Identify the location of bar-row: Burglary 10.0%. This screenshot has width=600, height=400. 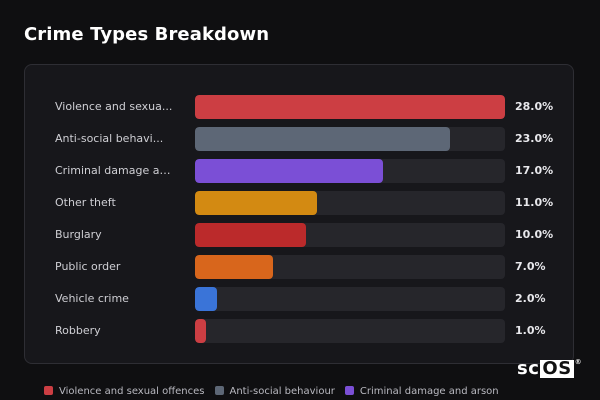
(299, 235).